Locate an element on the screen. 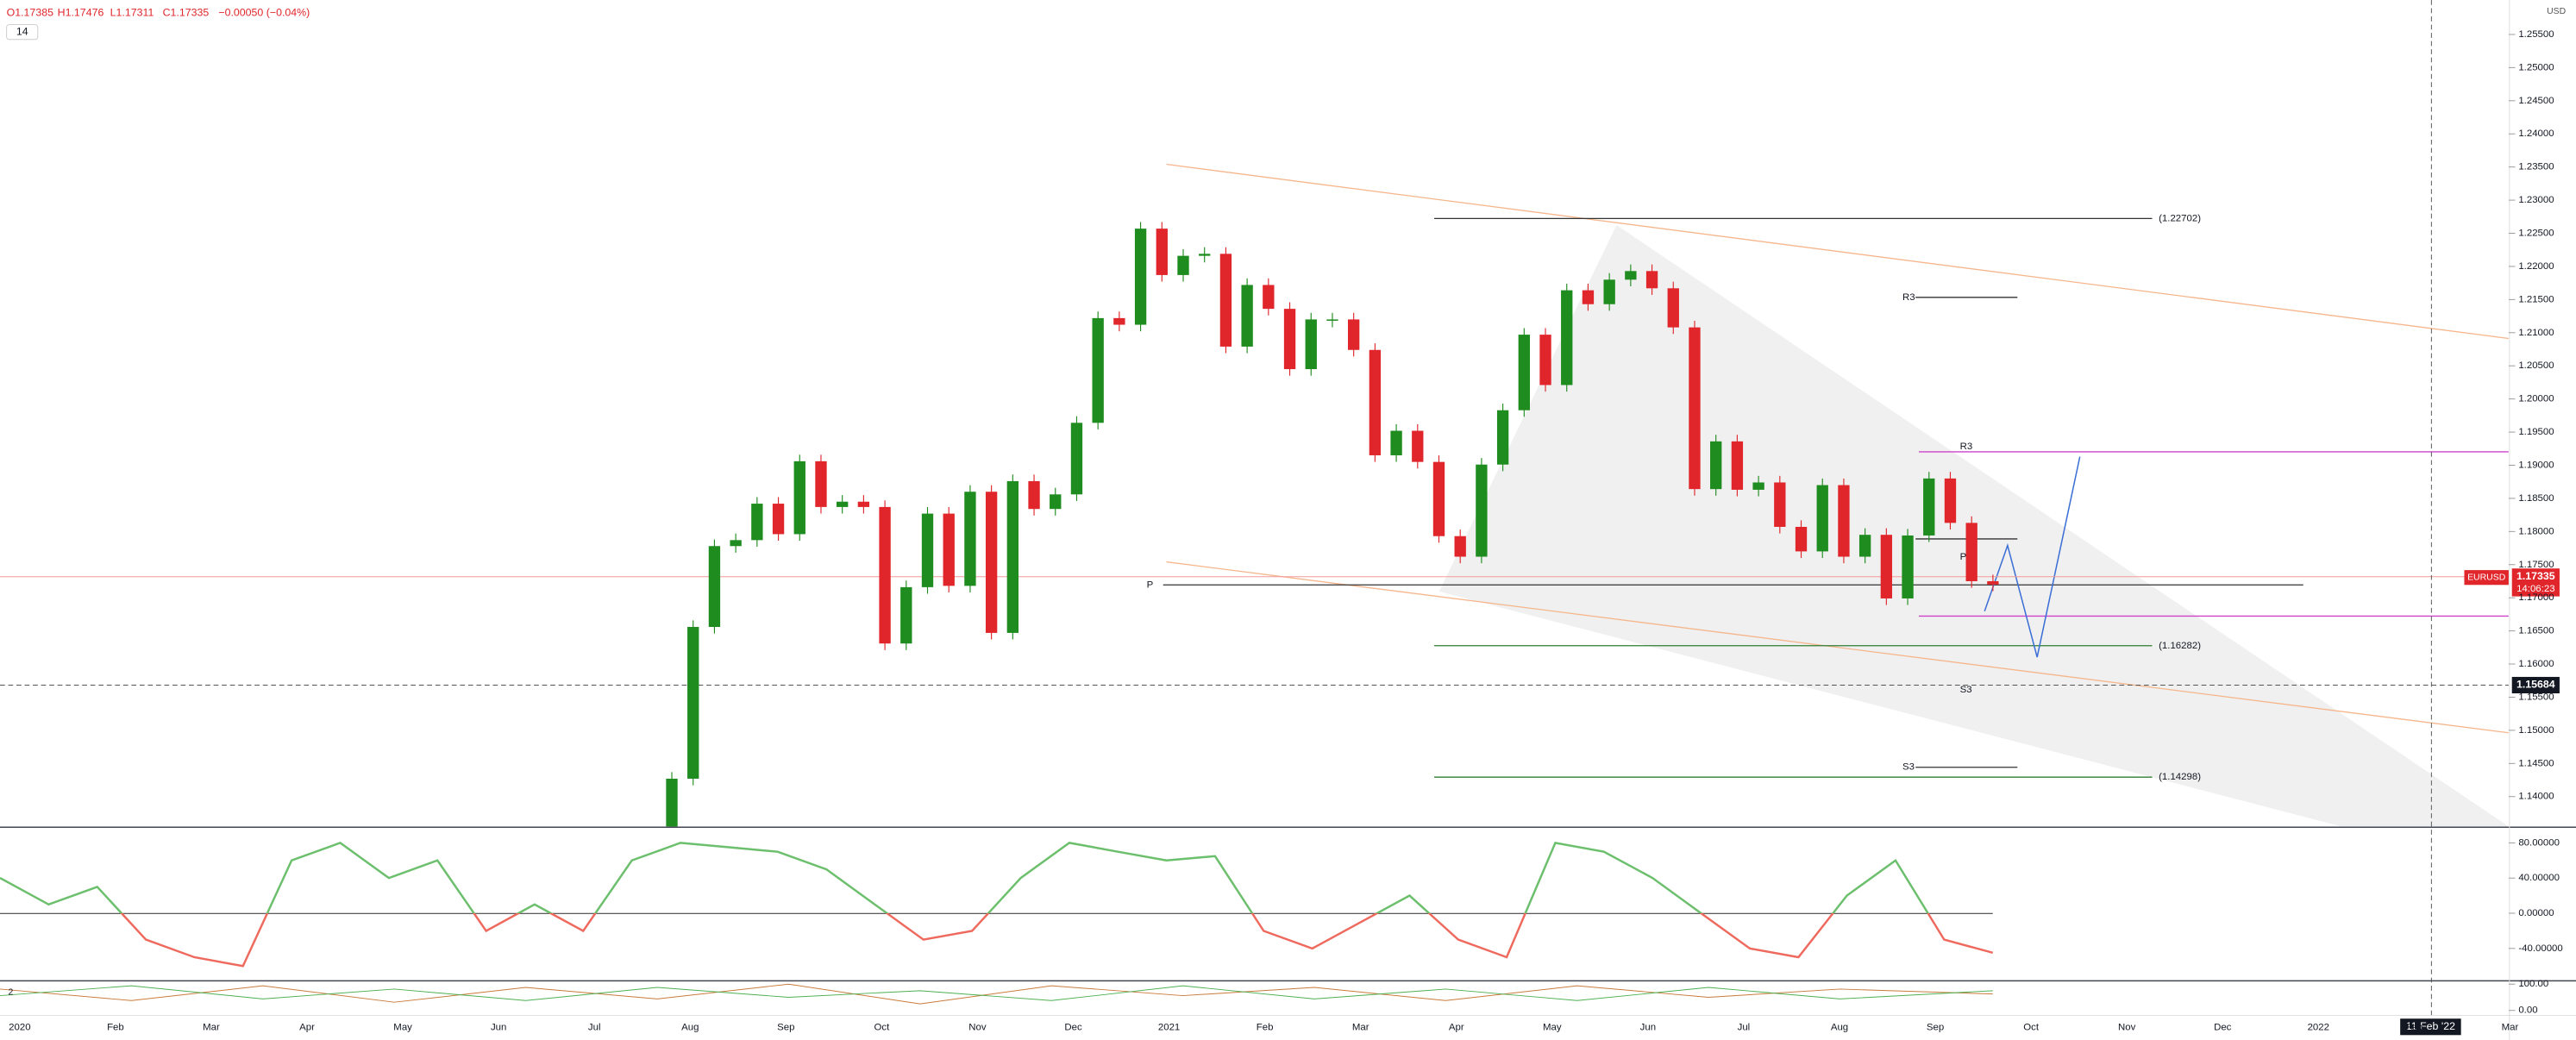  y-tick-label: 1.19500 is located at coordinates (2536, 432).